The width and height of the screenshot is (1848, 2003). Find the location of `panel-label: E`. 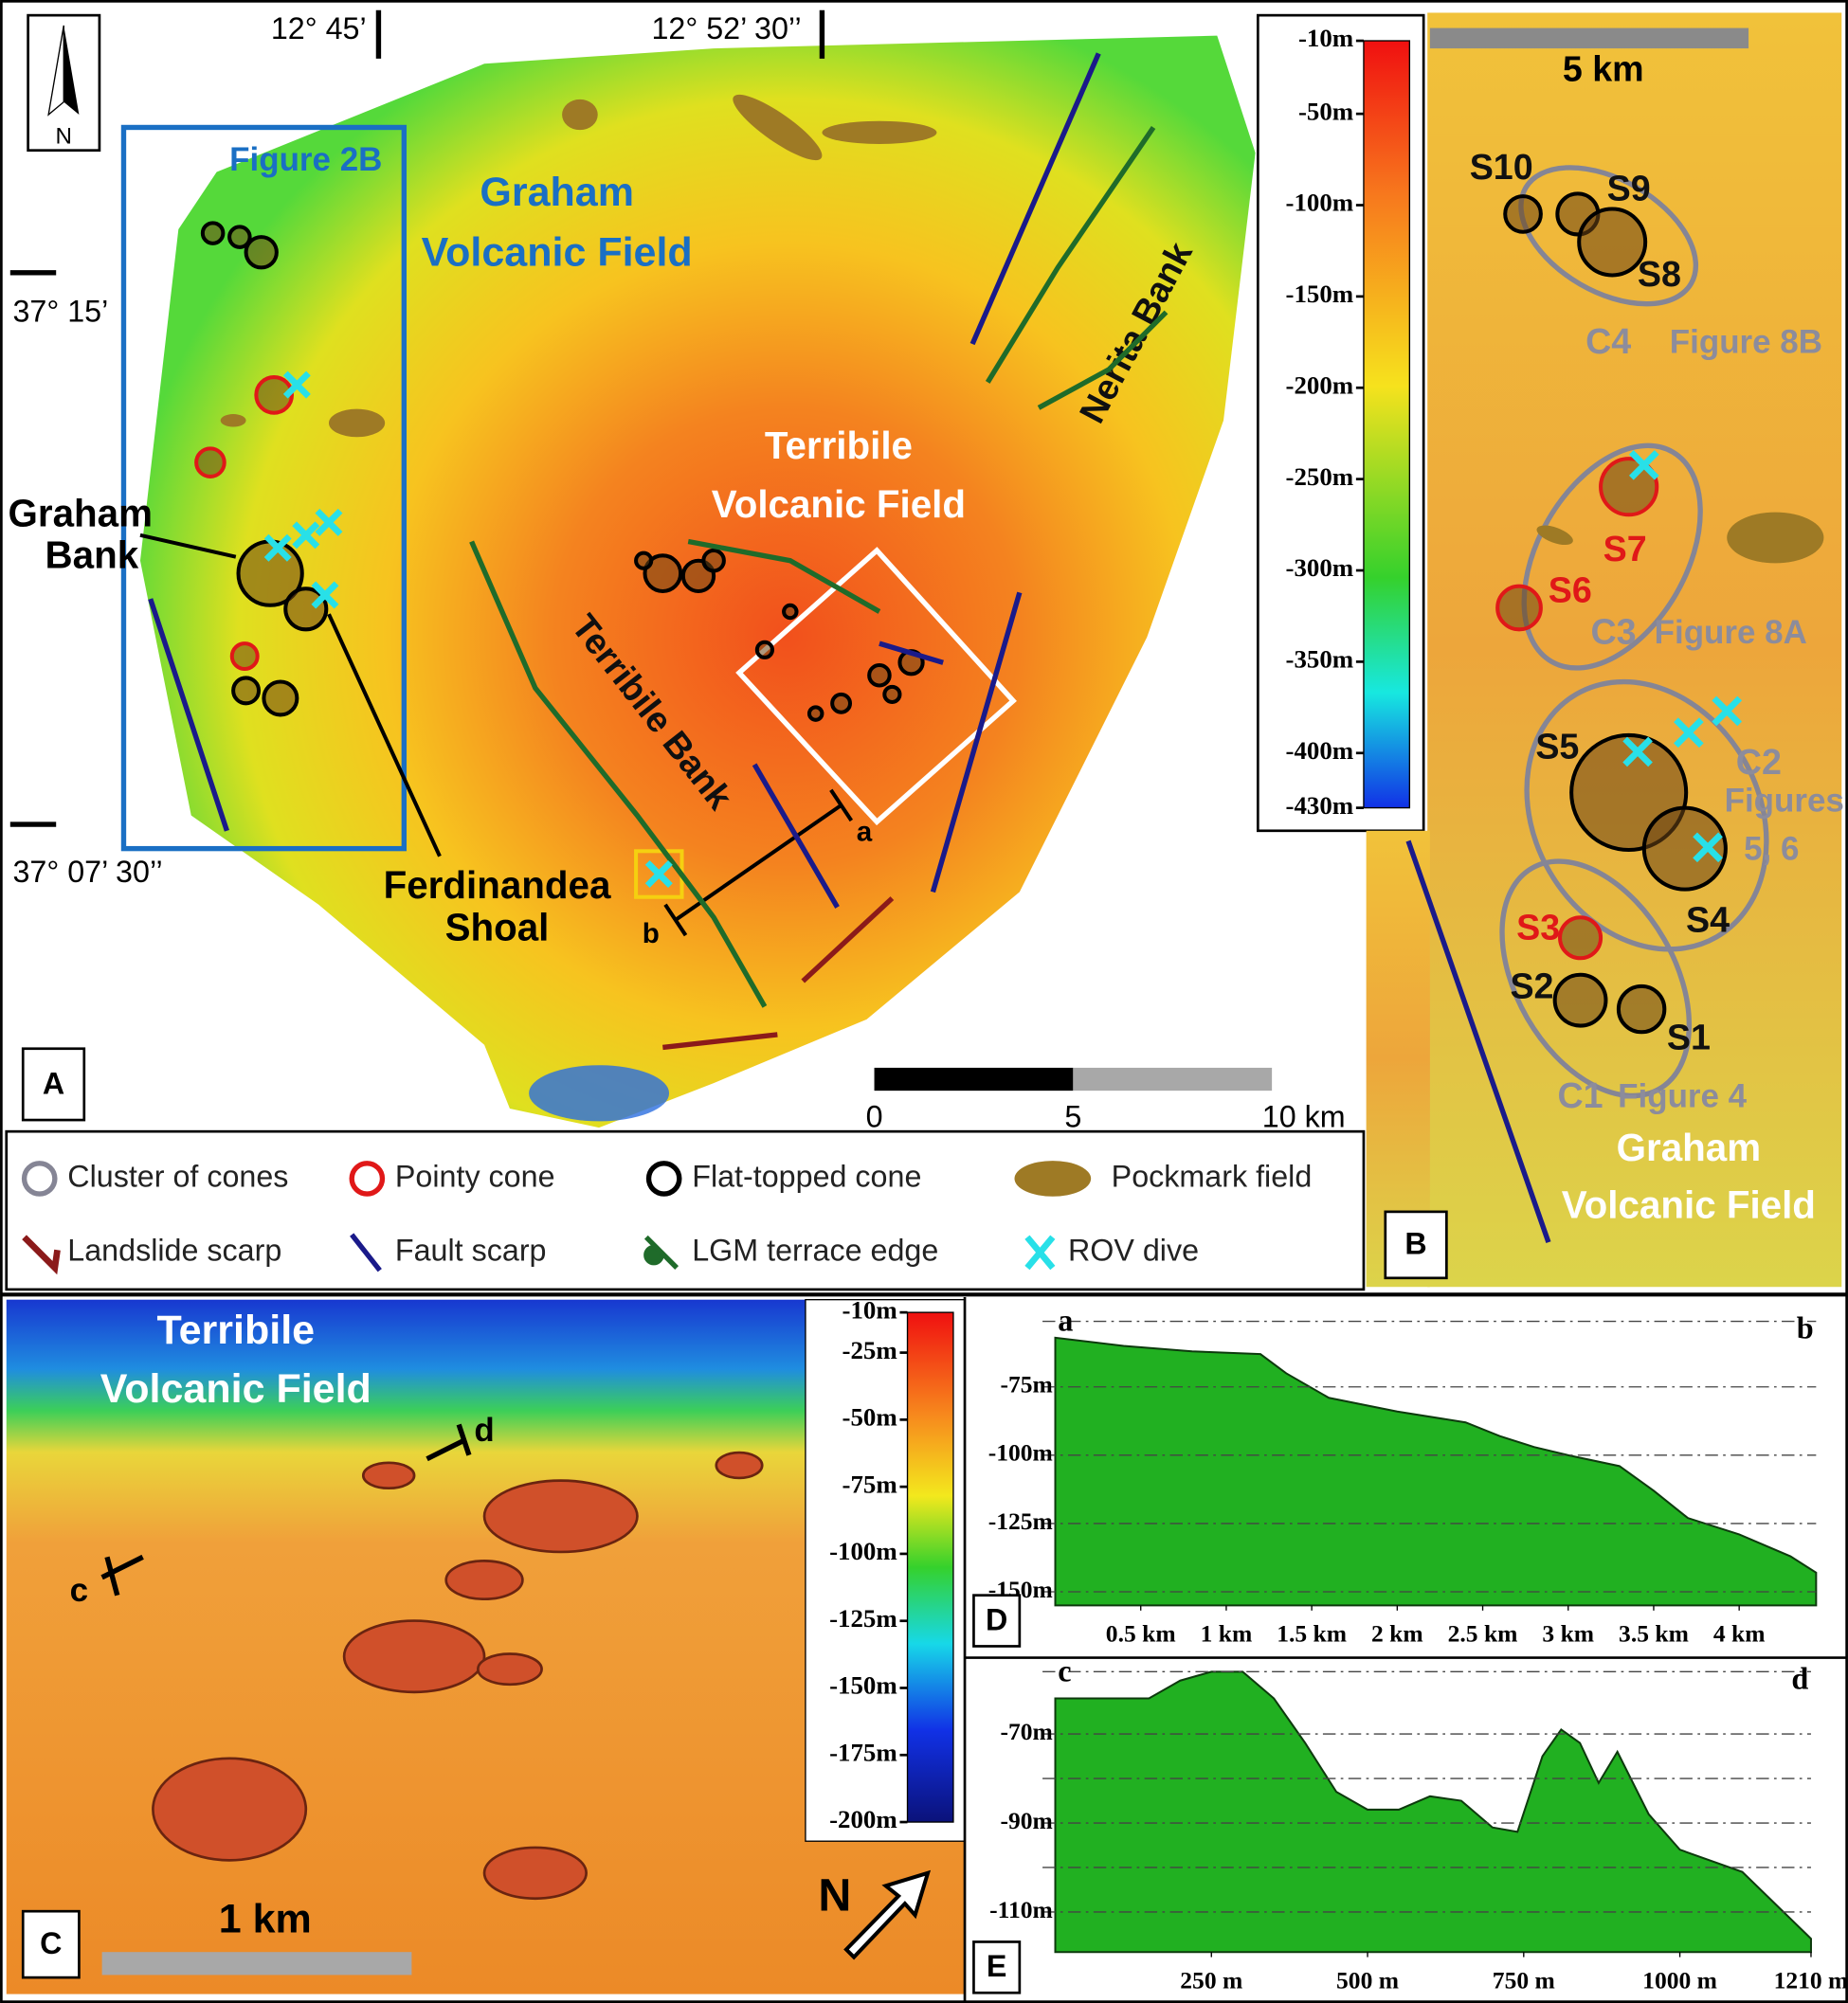

panel-label: E is located at coordinates (997, 1966).